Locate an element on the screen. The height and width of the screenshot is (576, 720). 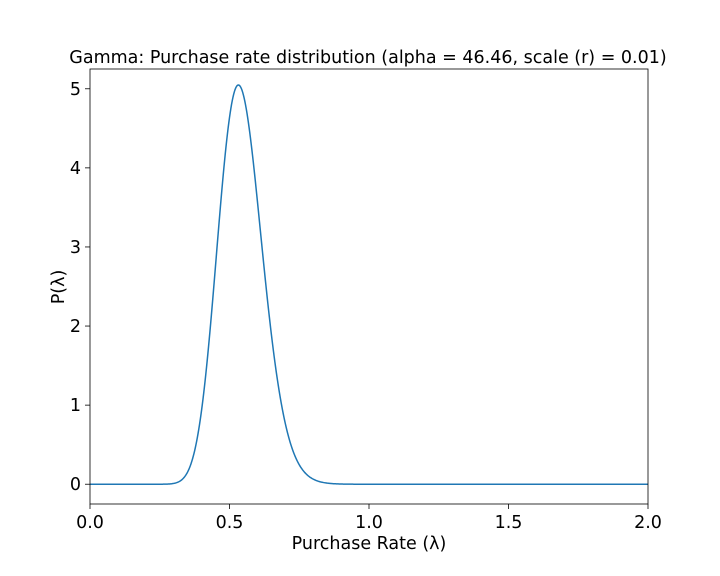
y-tick-label: 1 is located at coordinates (75, 406).